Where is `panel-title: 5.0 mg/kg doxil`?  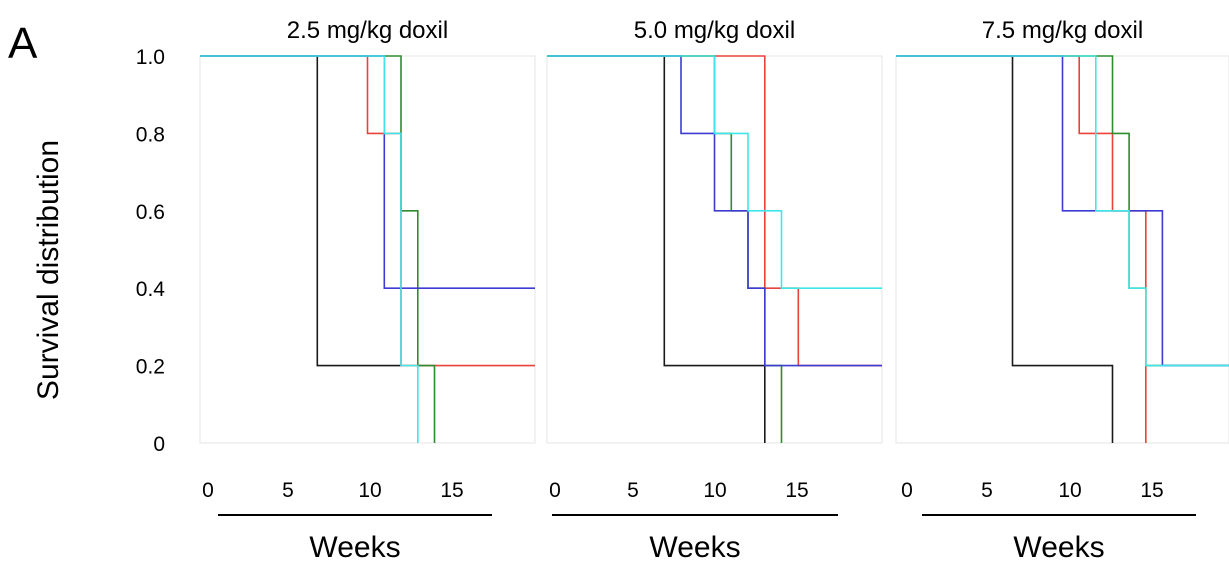
panel-title: 5.0 mg/kg doxil is located at coordinates (714, 30).